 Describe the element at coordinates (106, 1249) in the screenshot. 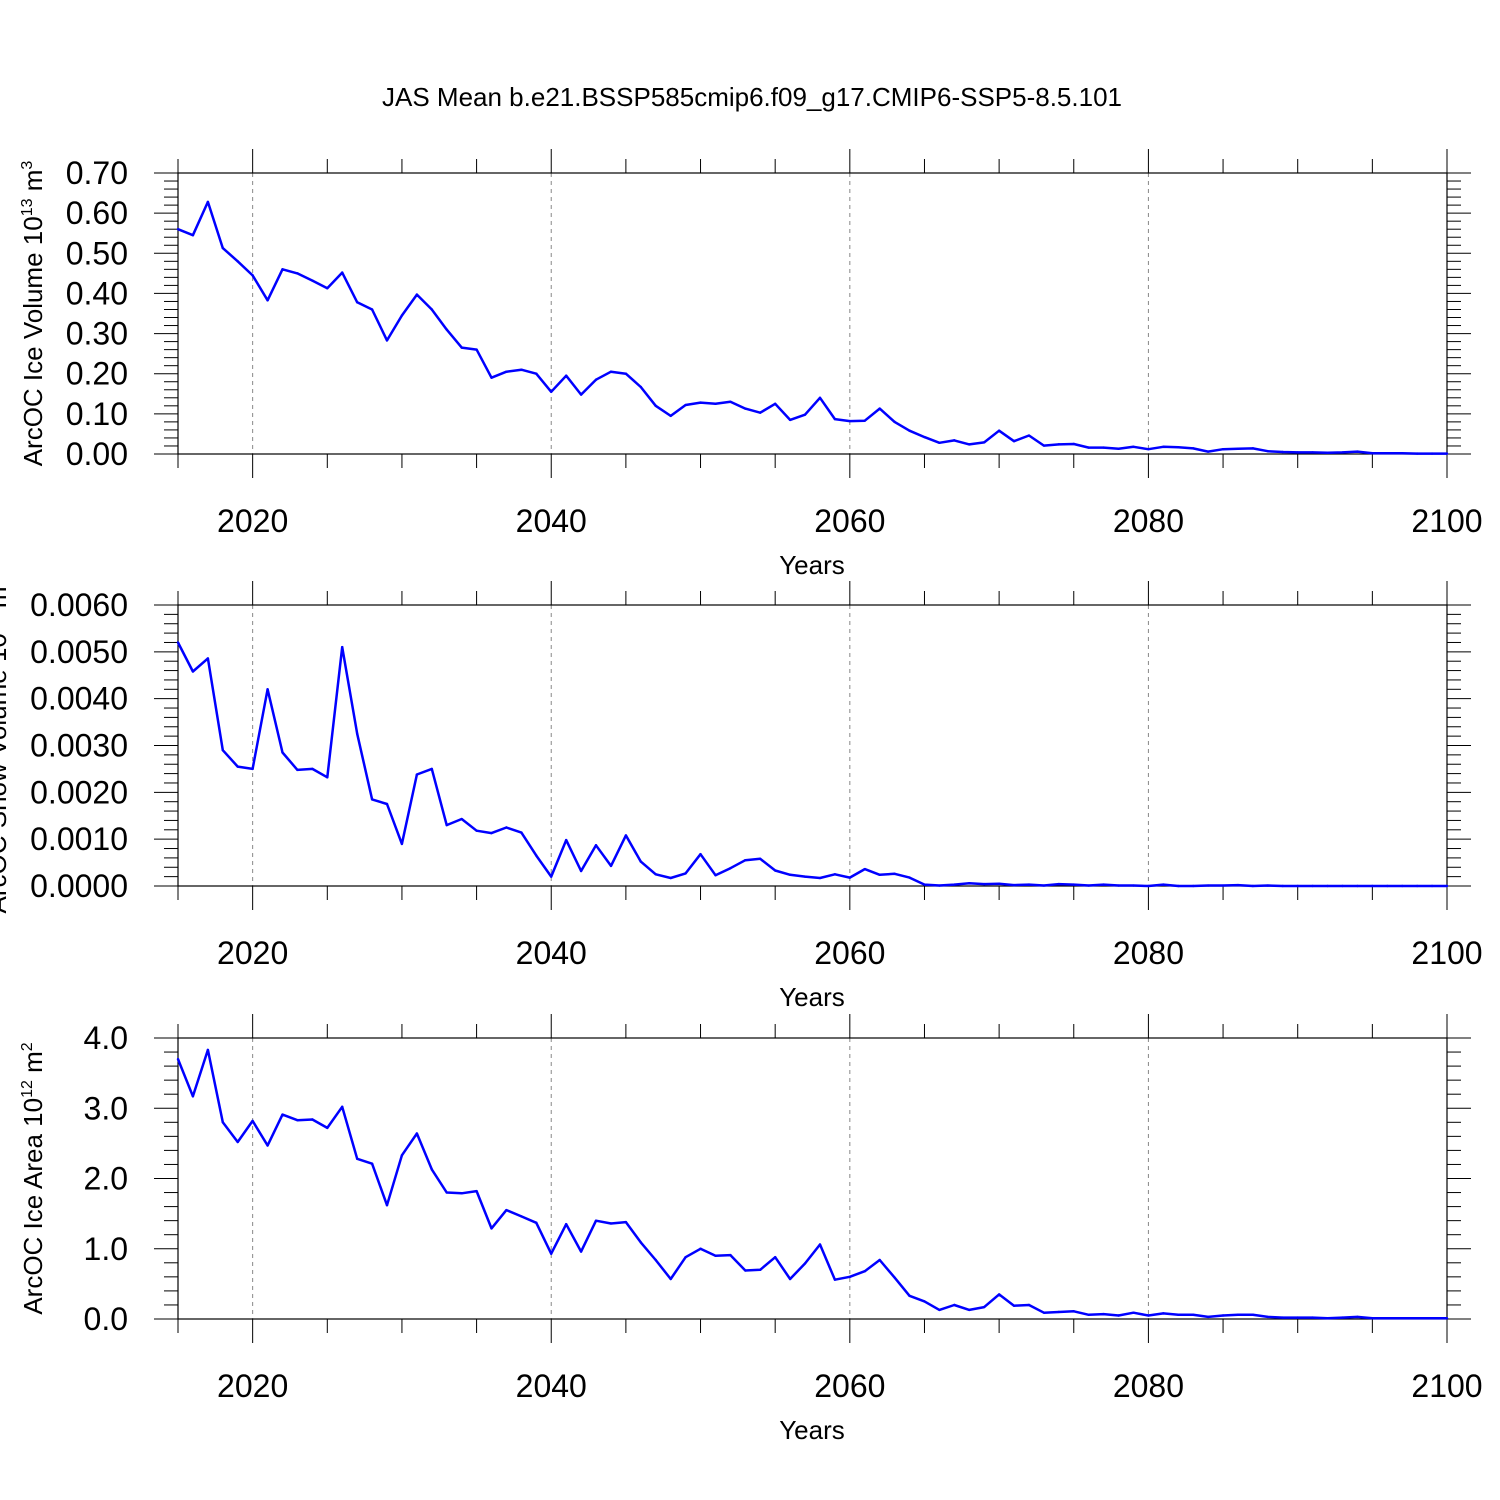

I see `y-tick-label: 1.0` at that location.